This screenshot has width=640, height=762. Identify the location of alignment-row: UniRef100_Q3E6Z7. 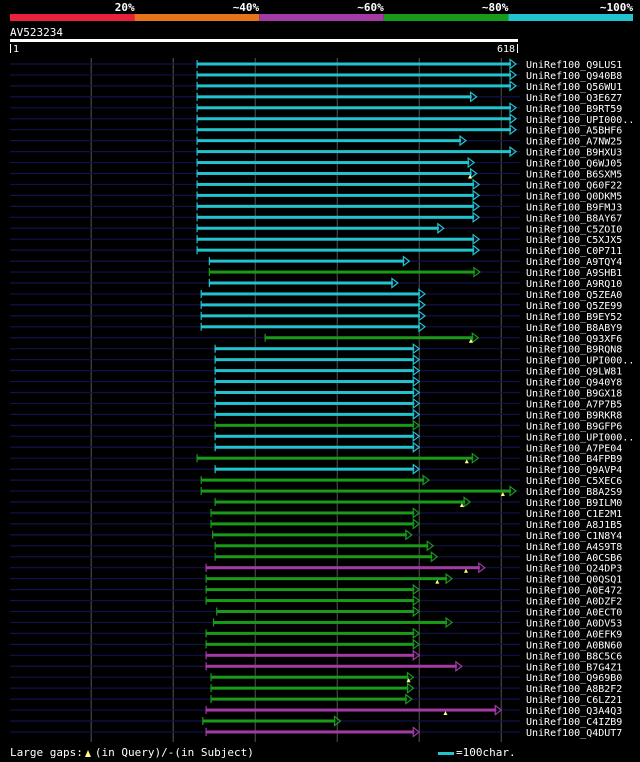
(316, 97).